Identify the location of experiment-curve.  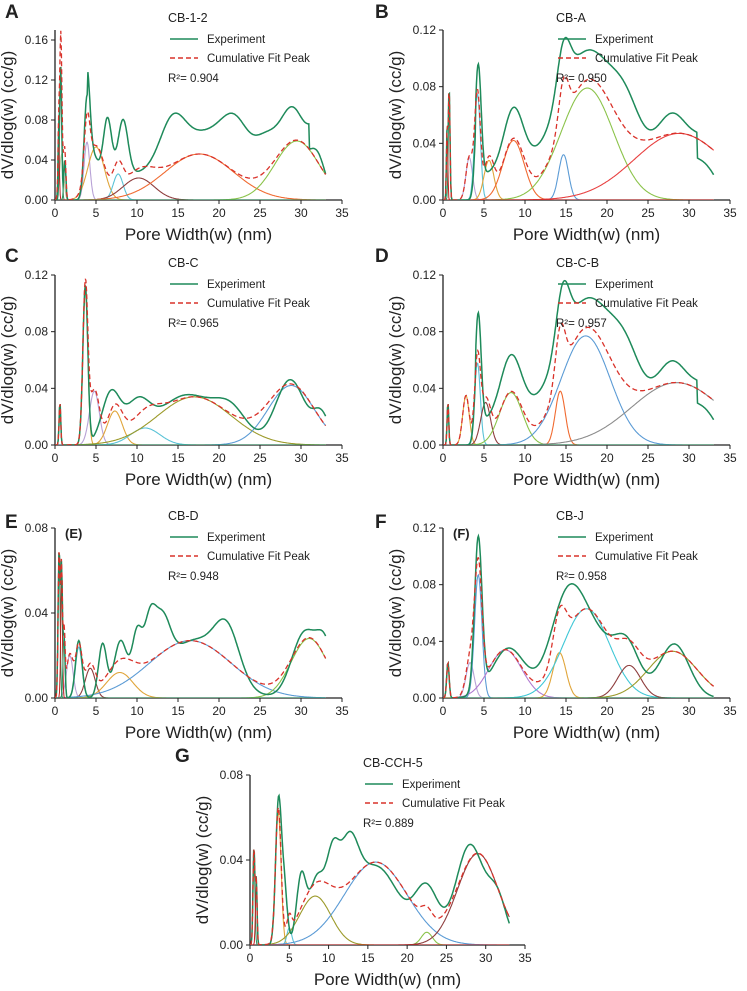
(191, 133).